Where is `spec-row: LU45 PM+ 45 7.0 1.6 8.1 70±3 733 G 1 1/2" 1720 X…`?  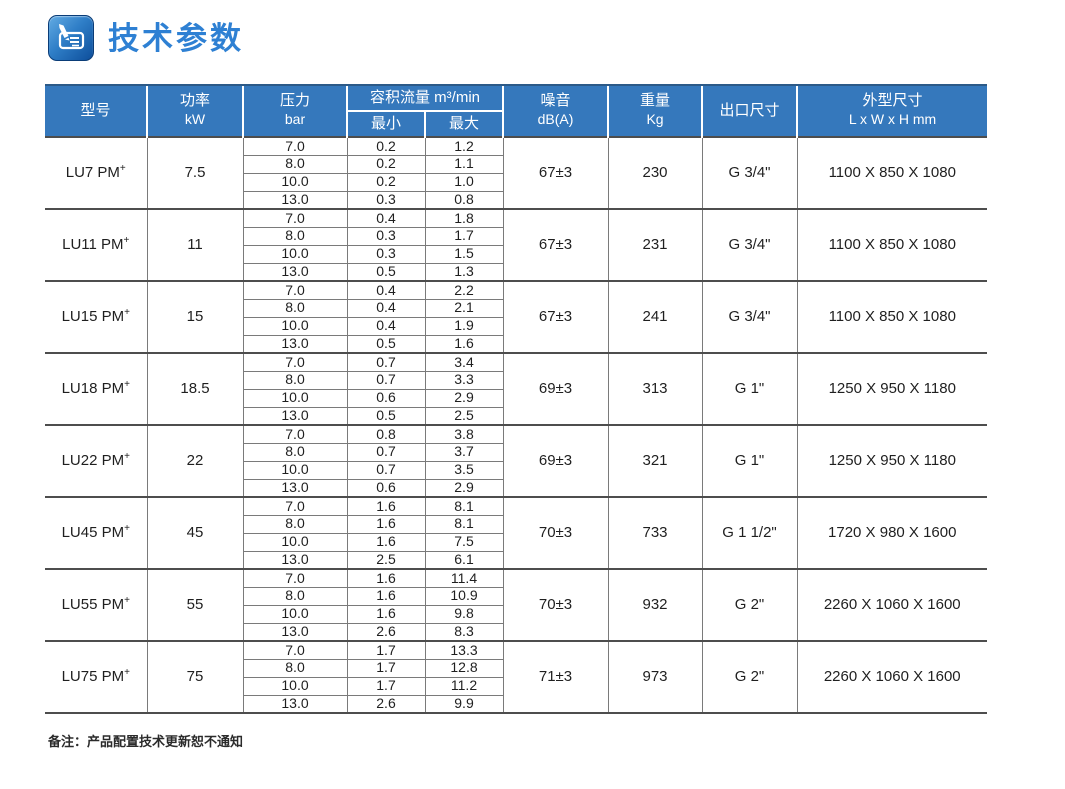 spec-row: LU45 PM+ 45 7.0 1.6 8.1 70±3 733 G 1 1/2" 1720 X… is located at coordinates (516, 532).